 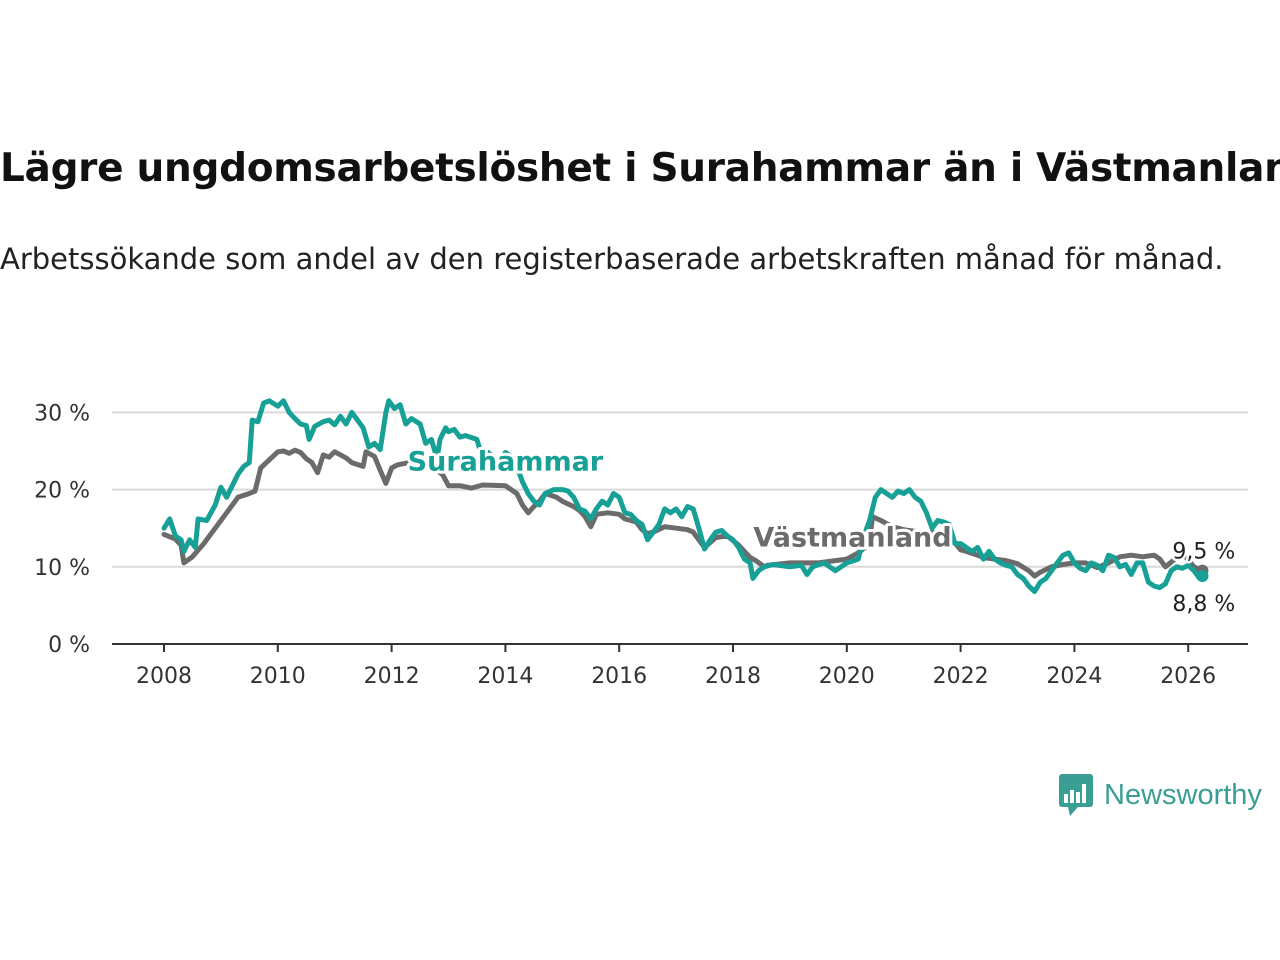 What do you see at coordinates (69, 645) in the screenshot?
I see `y-tick-label: 0 %` at bounding box center [69, 645].